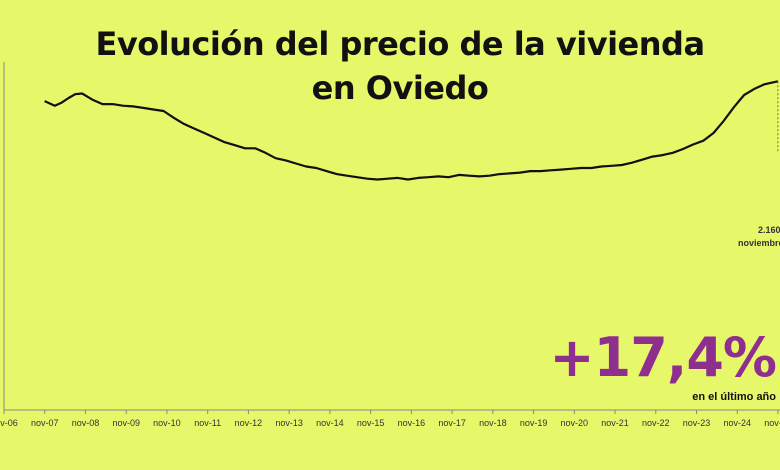  Describe the element at coordinates (45, 423) in the screenshot. I see `x-tick-label: nov-07` at that location.